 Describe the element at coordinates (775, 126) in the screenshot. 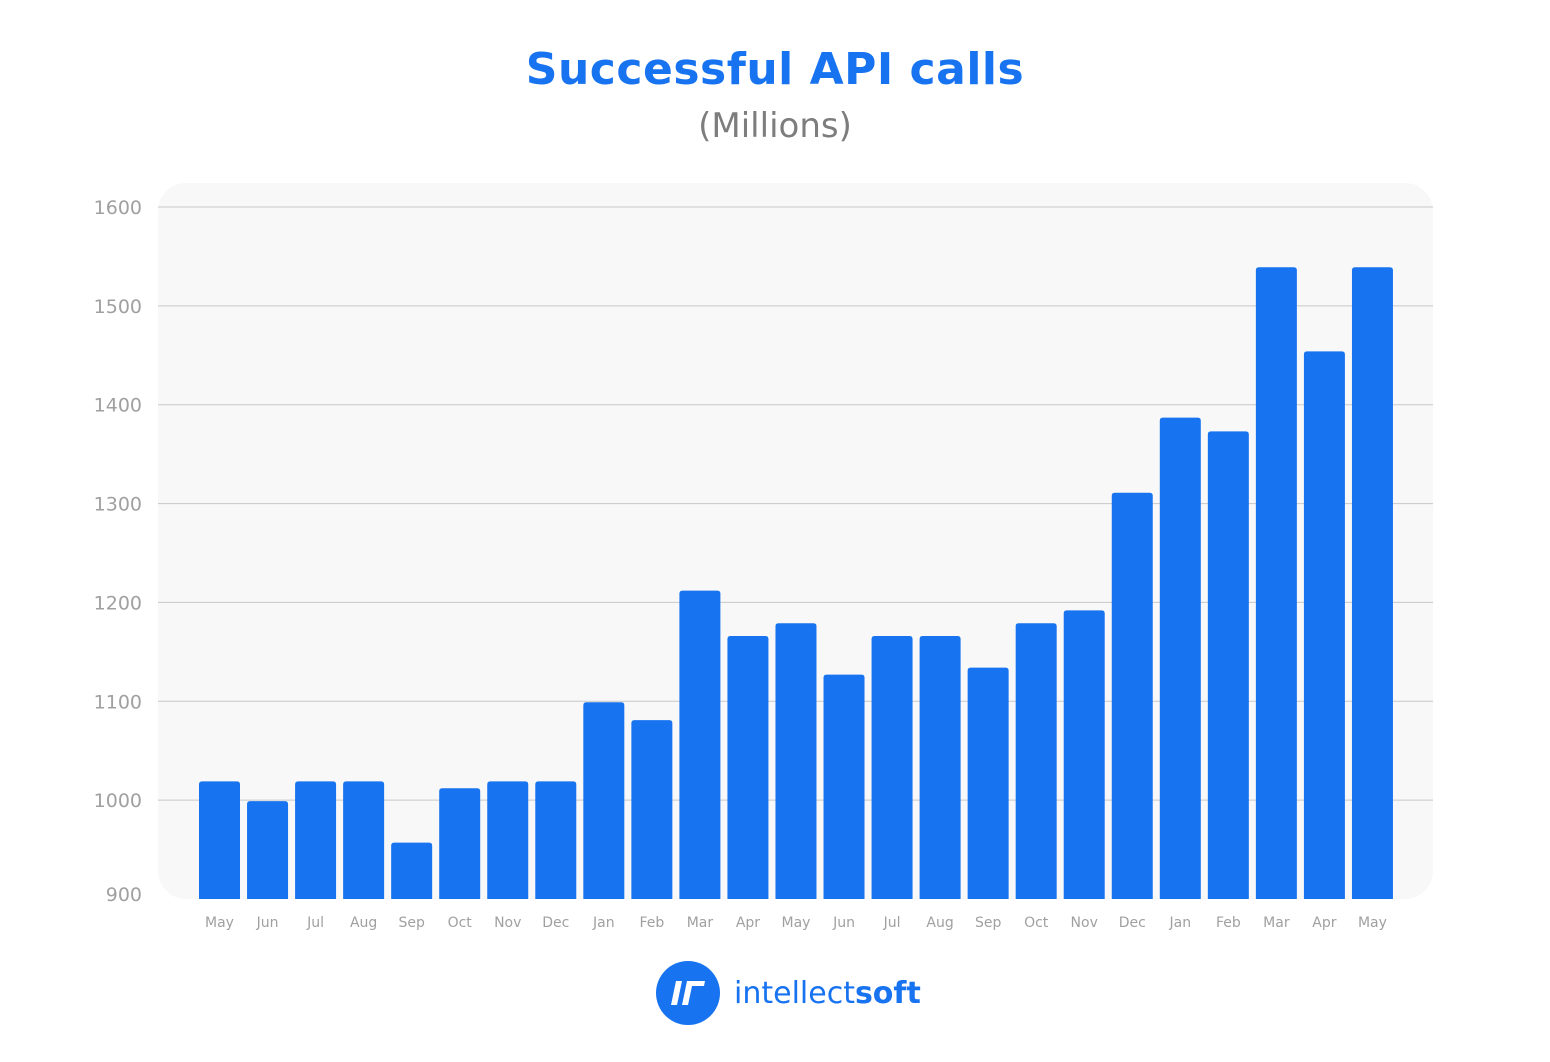

I see `chart-subtitle: (Millions)` at that location.